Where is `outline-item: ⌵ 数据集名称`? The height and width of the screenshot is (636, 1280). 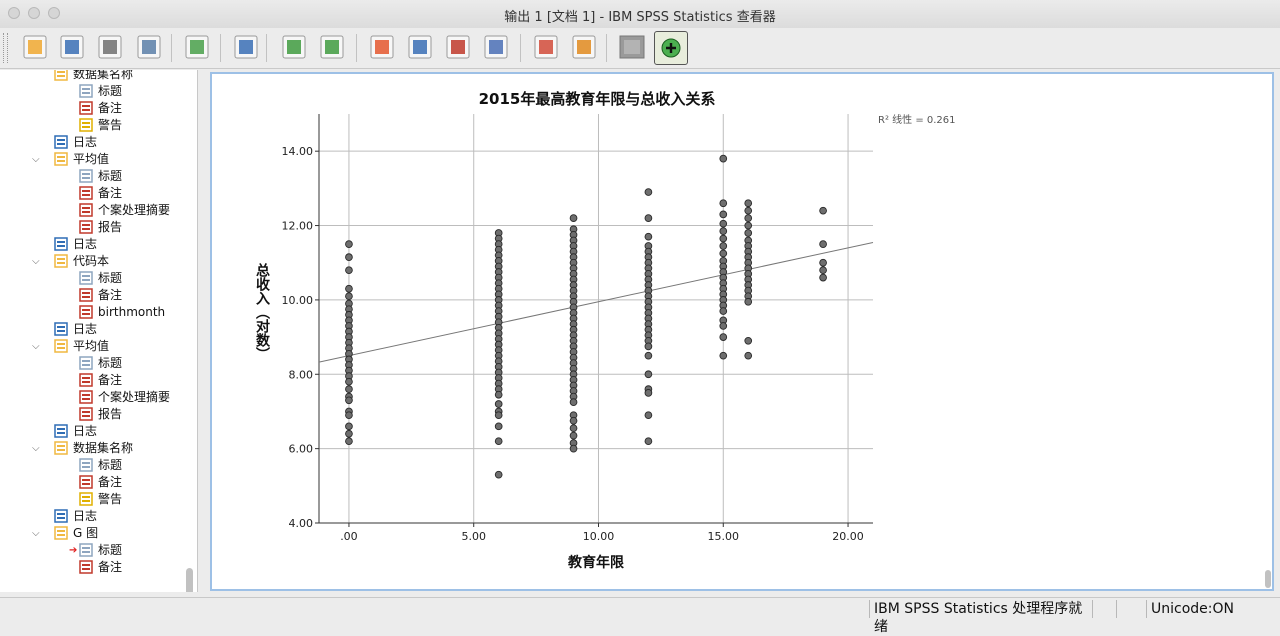 outline-item: ⌵ 数据集名称 is located at coordinates (82, 448).